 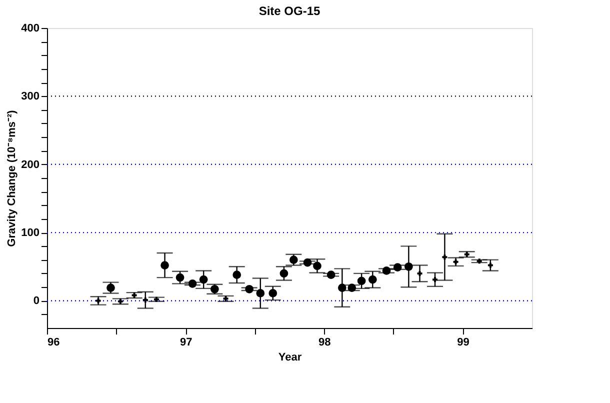 What do you see at coordinates (36, 301) in the screenshot?
I see `y-tick-label: 0` at bounding box center [36, 301].